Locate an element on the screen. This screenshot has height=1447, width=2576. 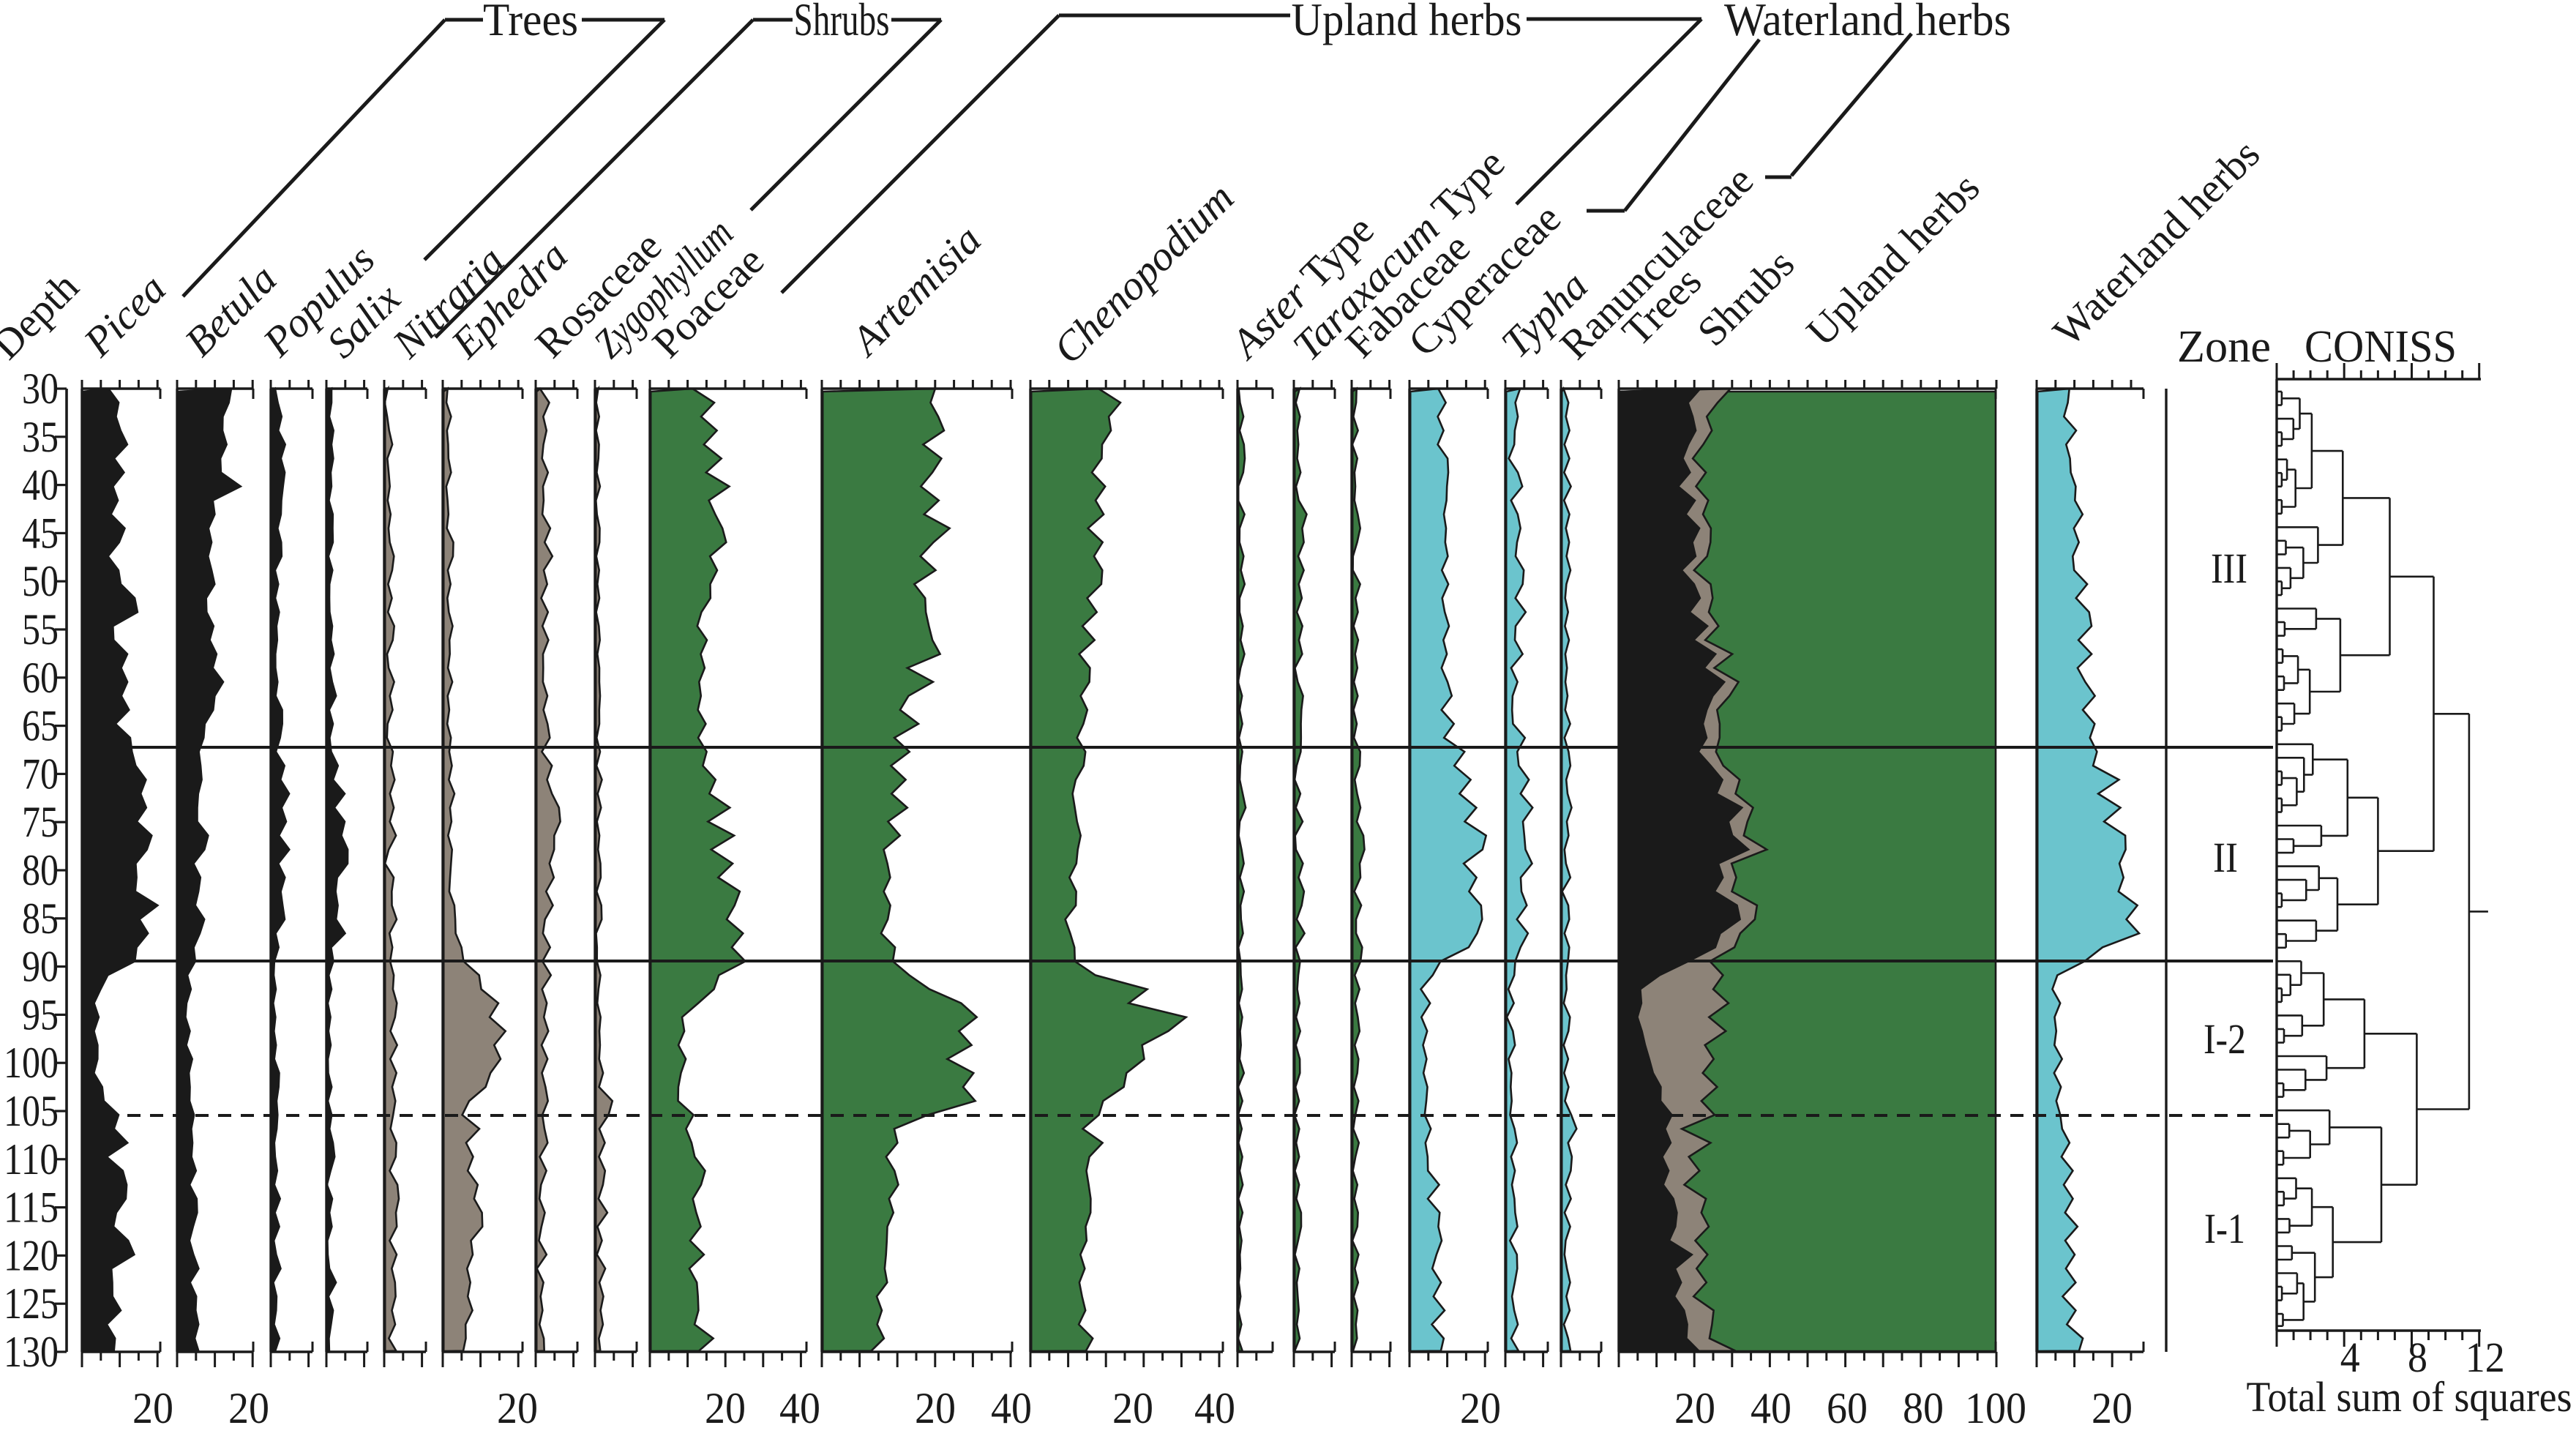
svg-text: 50 is located at coordinates (40, 581).